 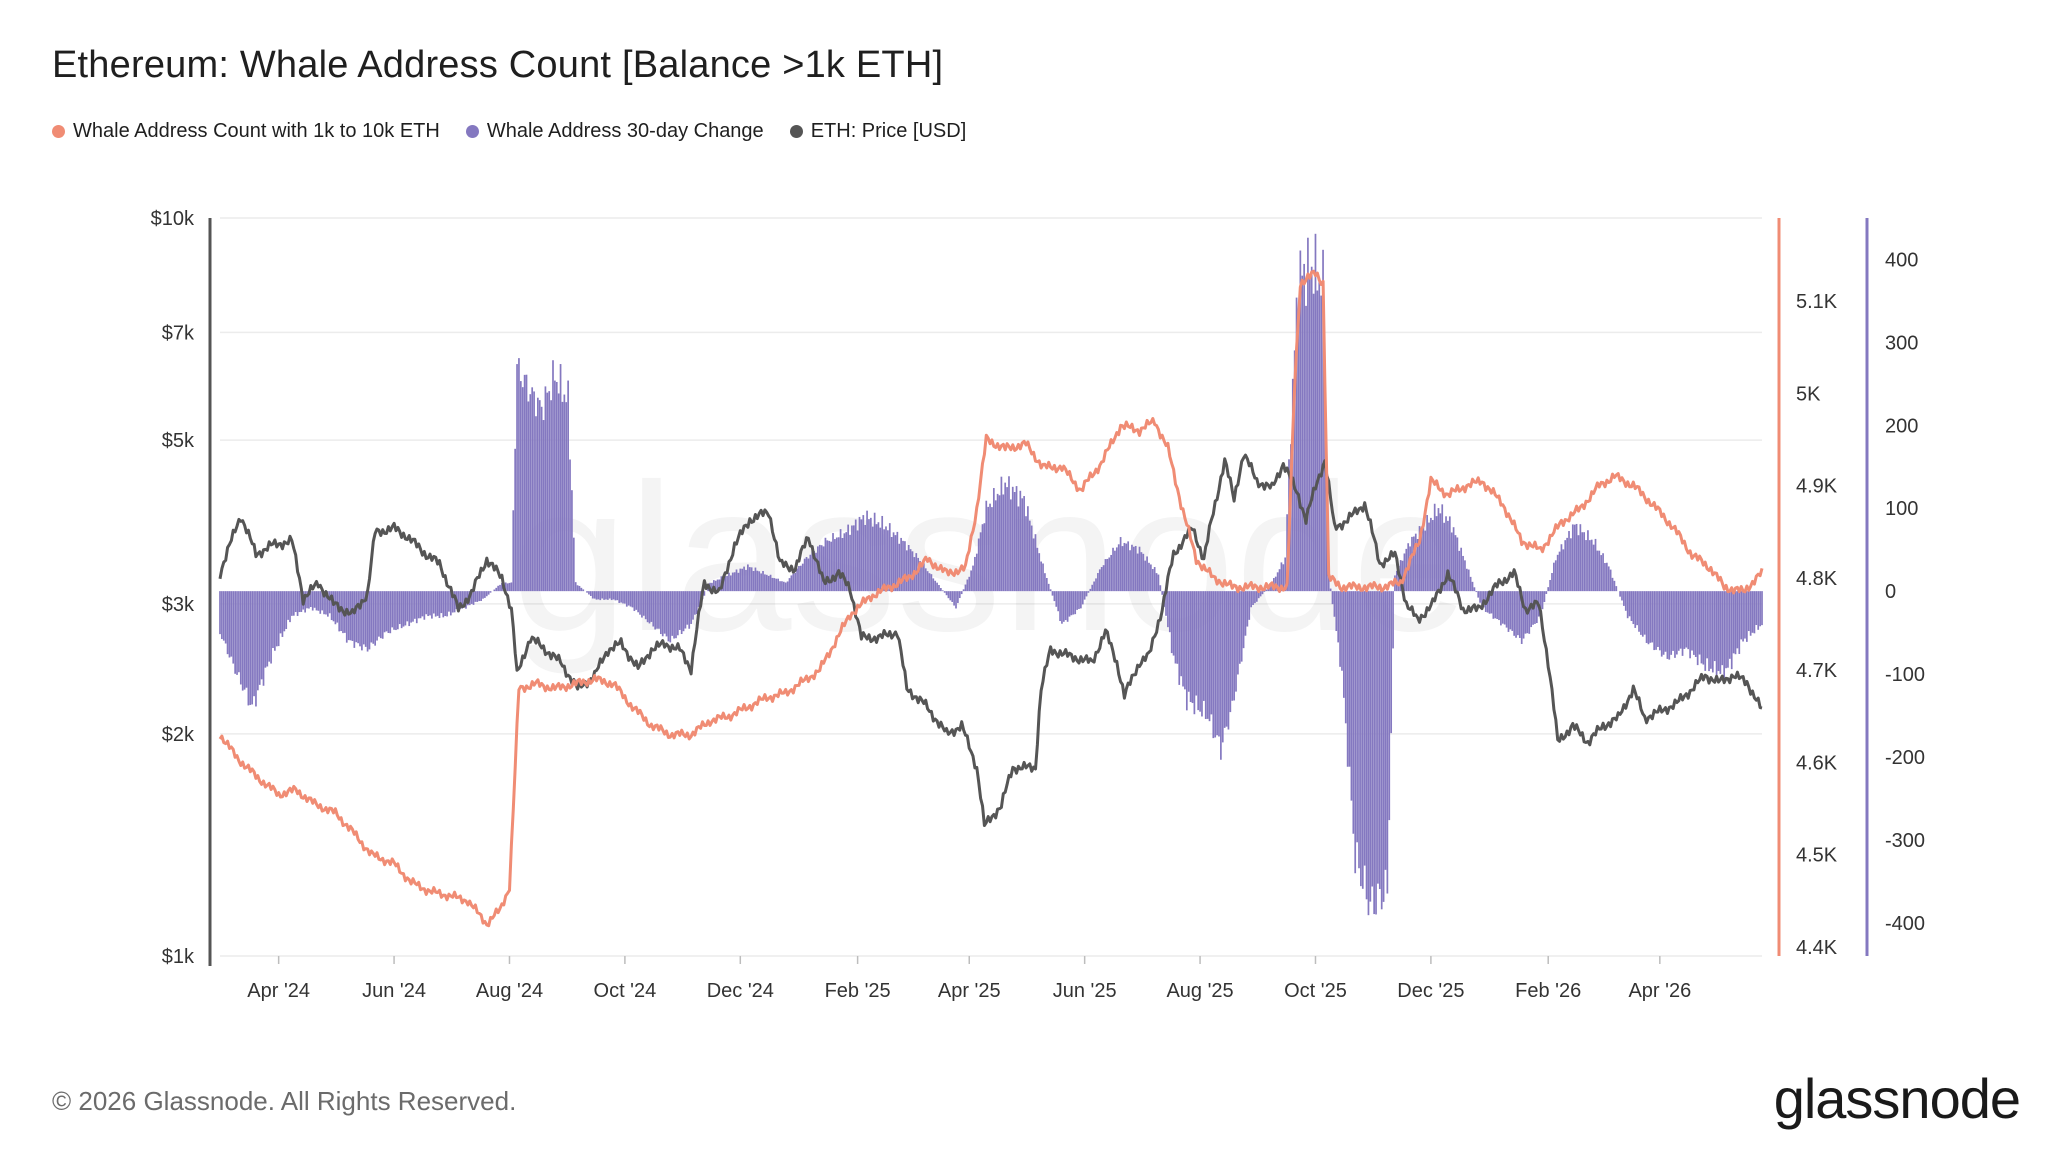 I want to click on legend-item-eth-price: ETH: Price [USD], so click(x=877, y=131).